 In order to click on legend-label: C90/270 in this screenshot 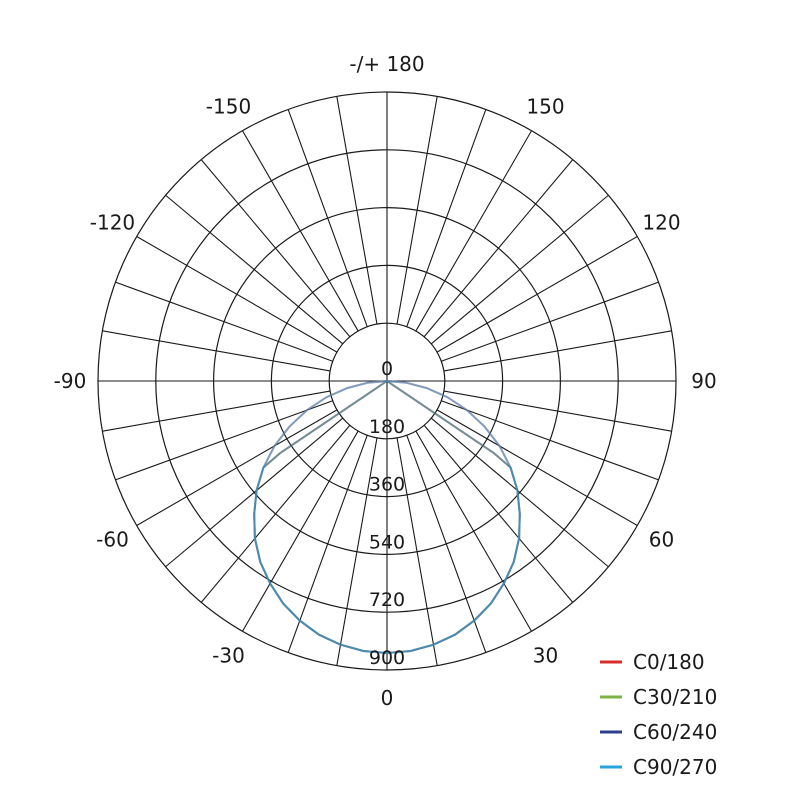, I will do `click(675, 767)`.